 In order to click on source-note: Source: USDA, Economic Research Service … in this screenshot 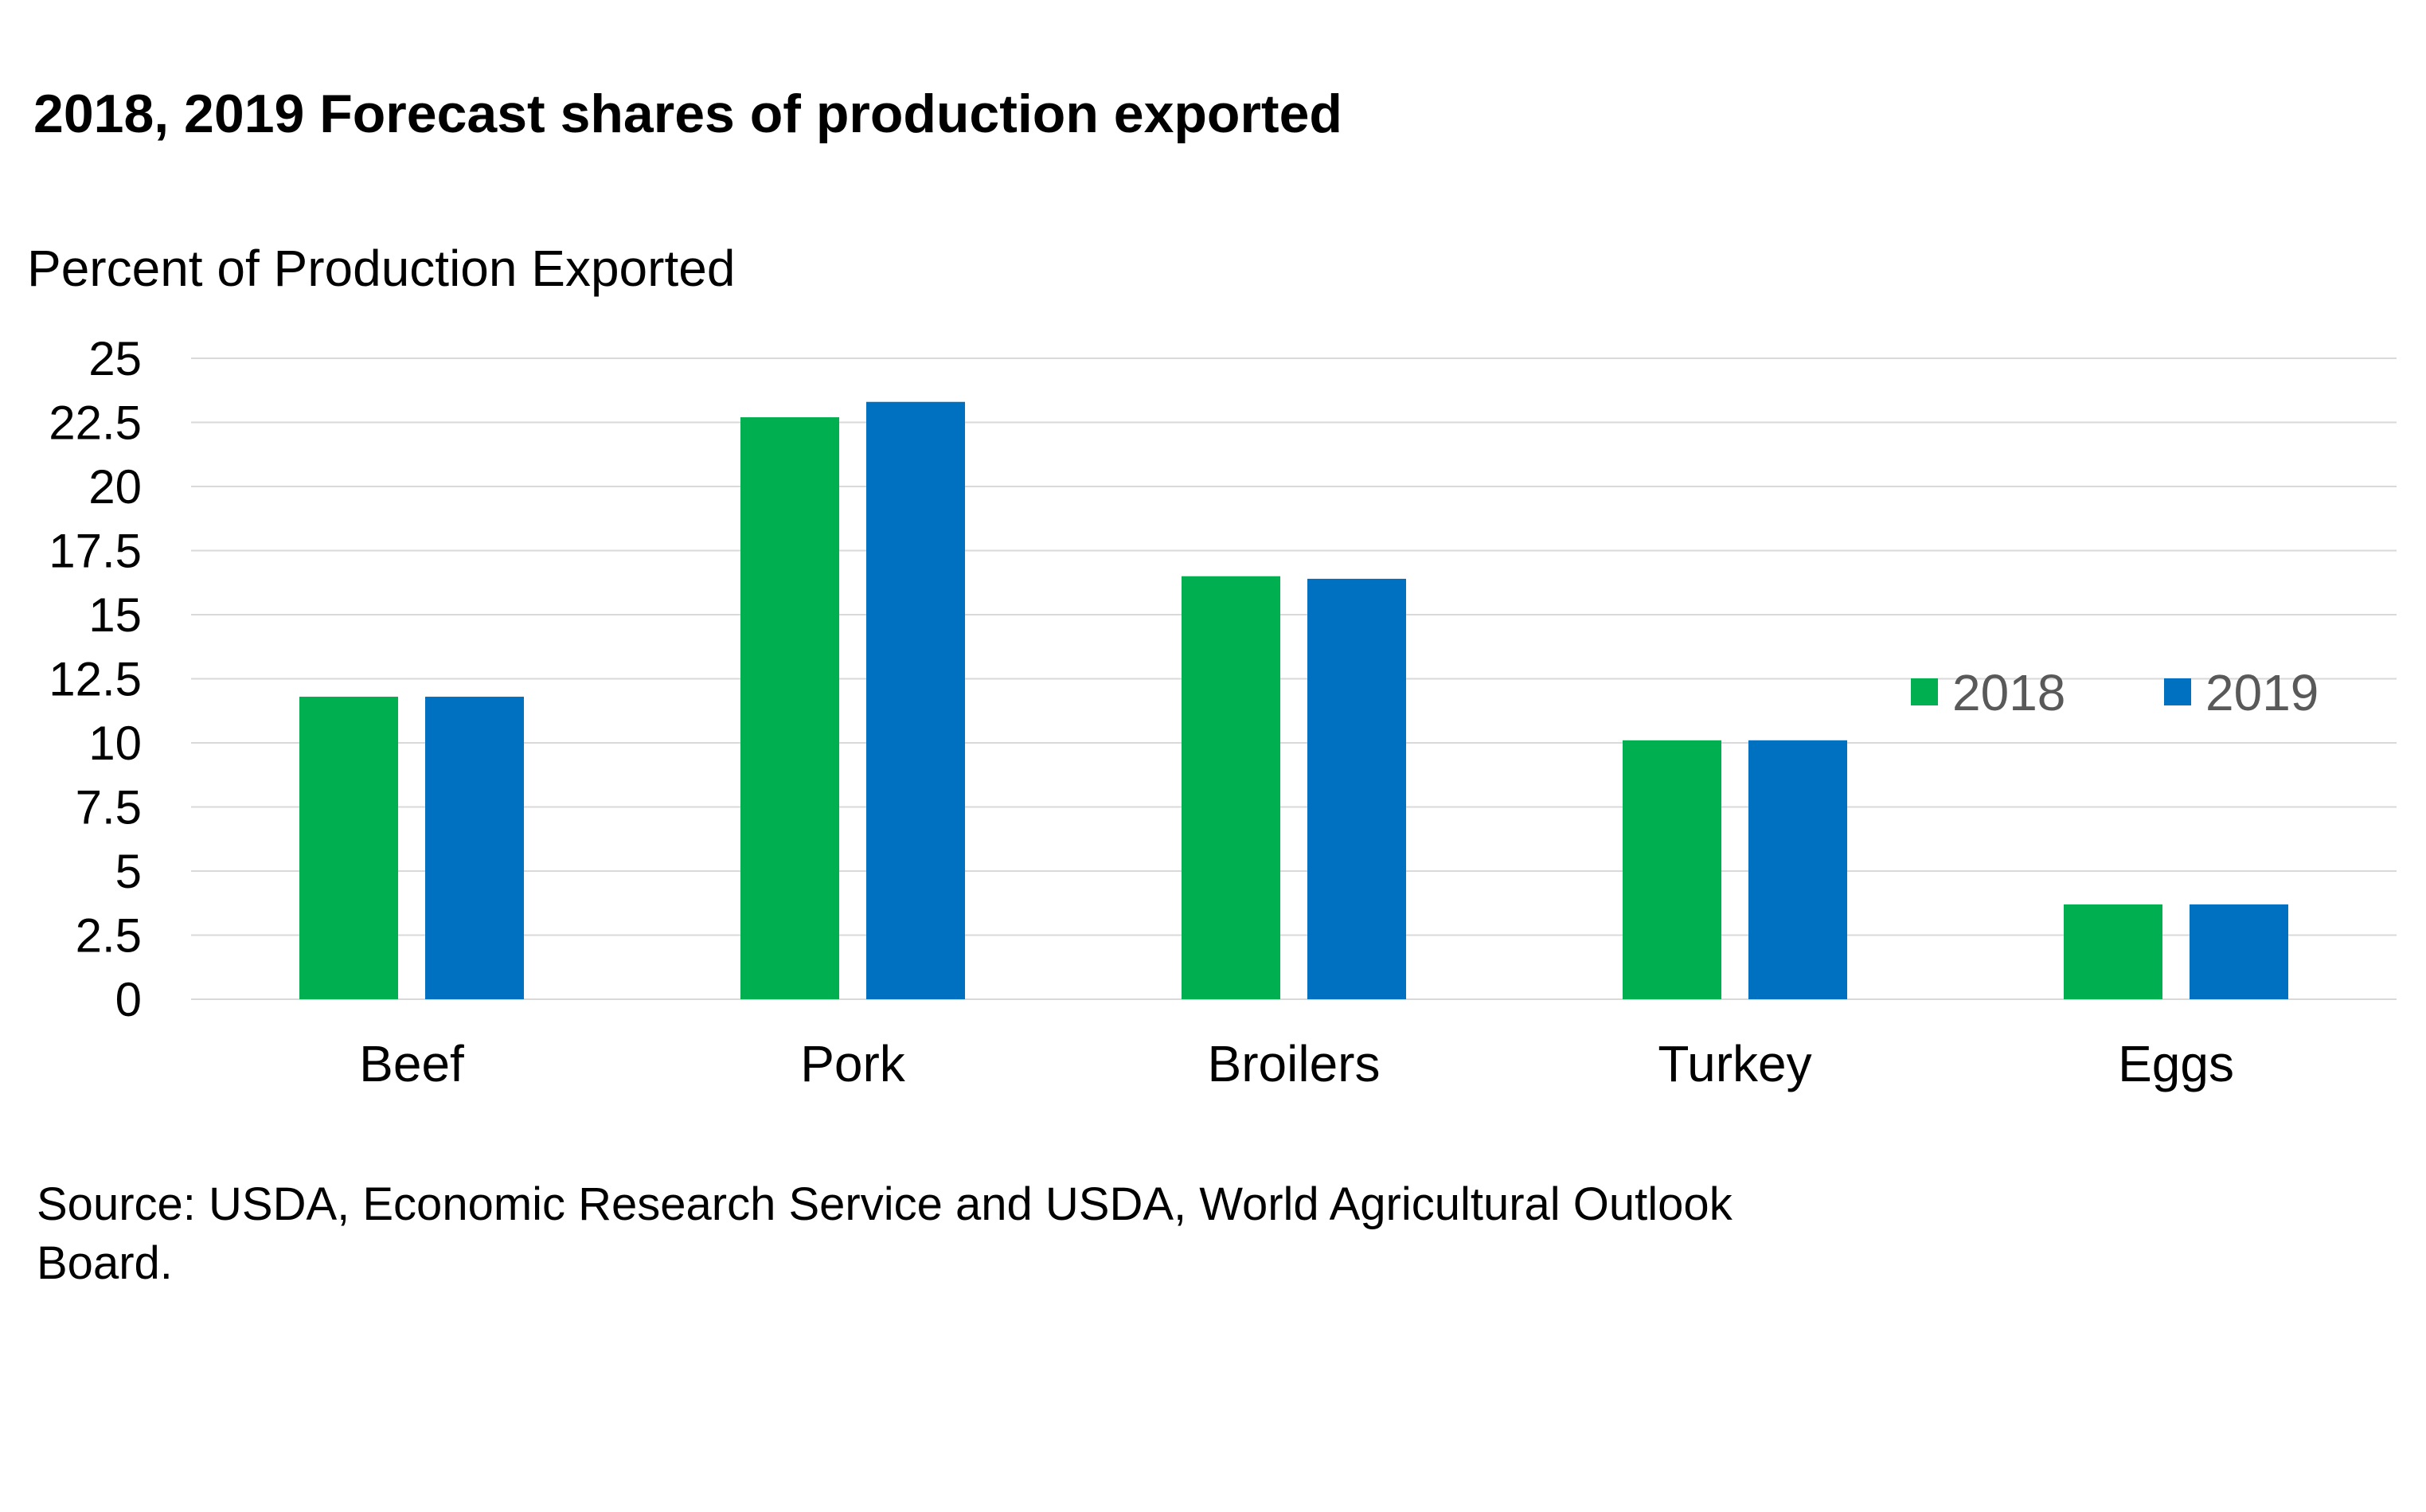, I will do `click(885, 1233)`.